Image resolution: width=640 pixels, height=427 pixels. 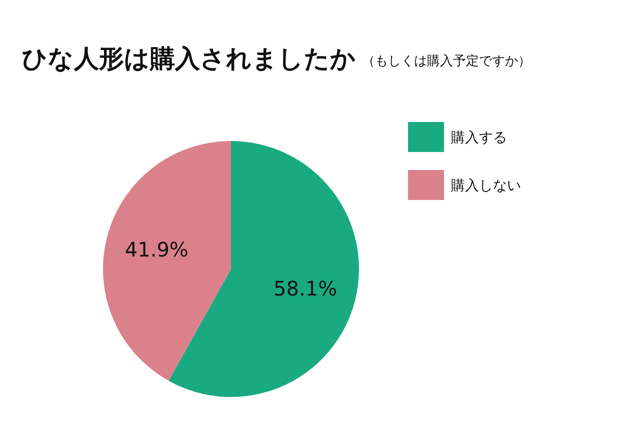 What do you see at coordinates (156, 250) in the screenshot?
I see `data-label: 41.9%` at bounding box center [156, 250].